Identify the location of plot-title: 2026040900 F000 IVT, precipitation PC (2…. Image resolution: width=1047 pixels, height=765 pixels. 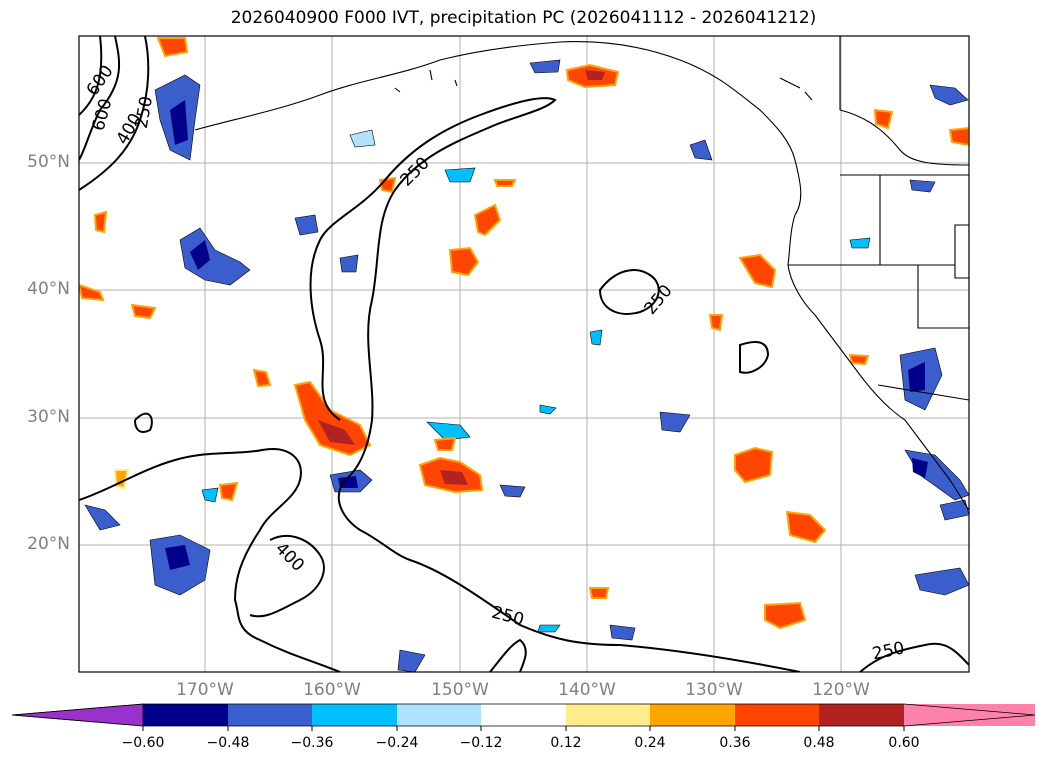
(523, 18).